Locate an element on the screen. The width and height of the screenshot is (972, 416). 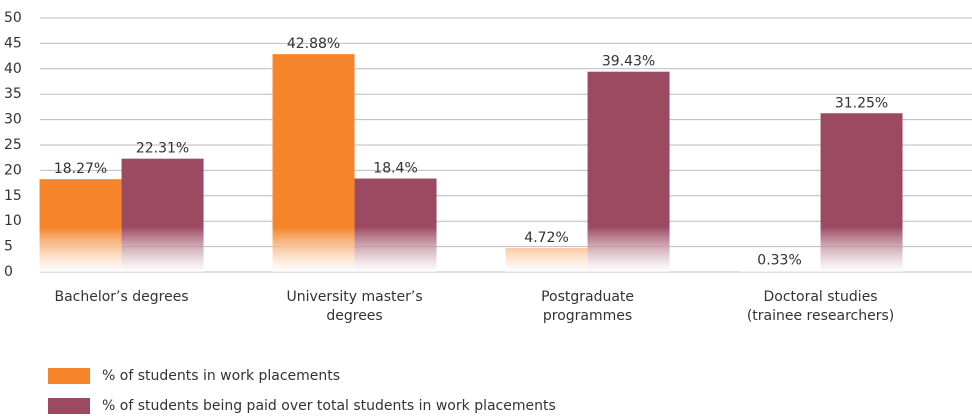
data-label: 42.88% is located at coordinates (313, 44).